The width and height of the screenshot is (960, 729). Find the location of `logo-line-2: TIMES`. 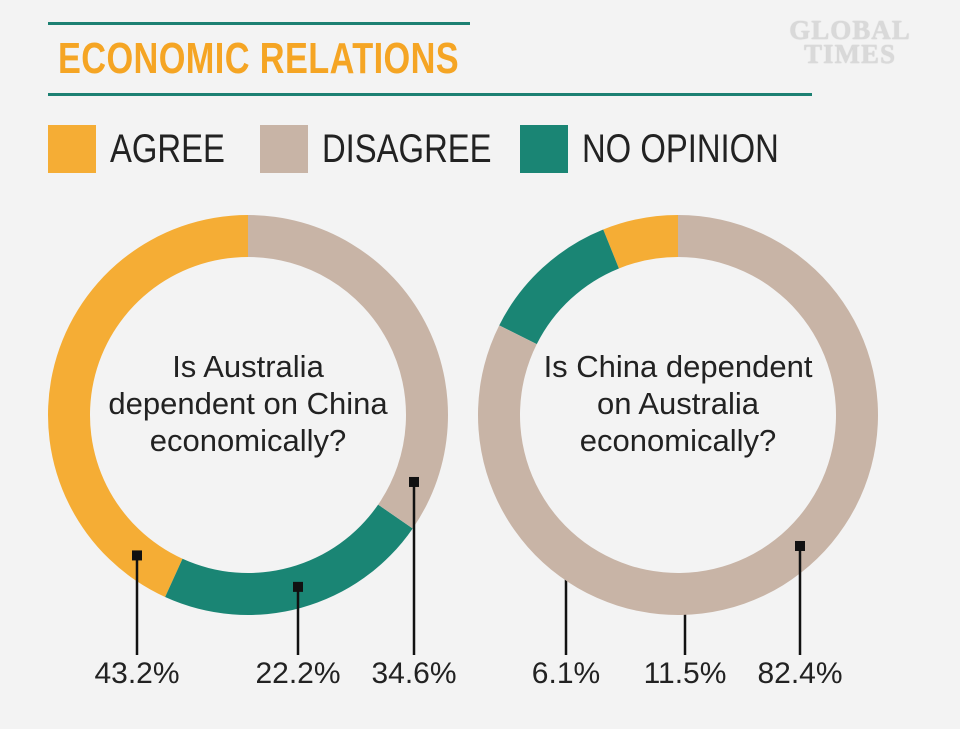

logo-line-2: TIMES is located at coordinates (850, 54).